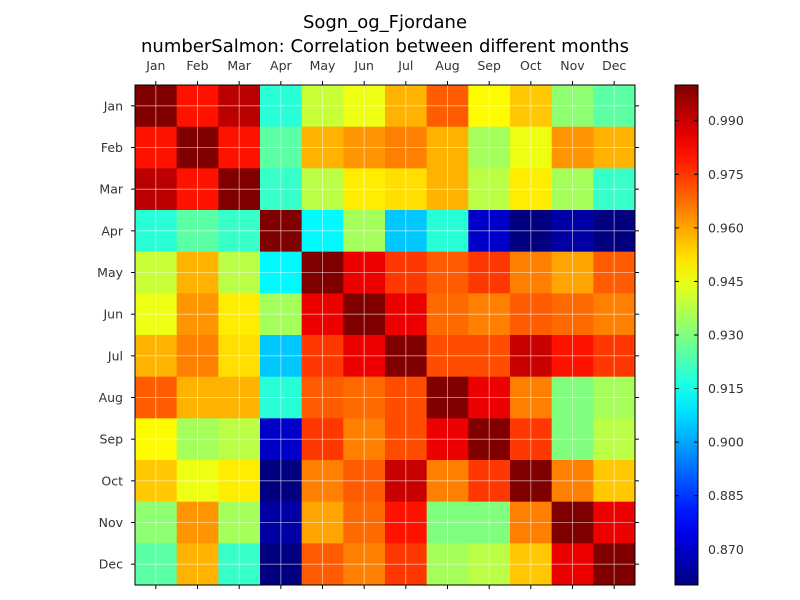 The width and height of the screenshot is (800, 600). Describe the element at coordinates (726, 388) in the screenshot. I see `colorbar-tick-label: 0.915` at that location.